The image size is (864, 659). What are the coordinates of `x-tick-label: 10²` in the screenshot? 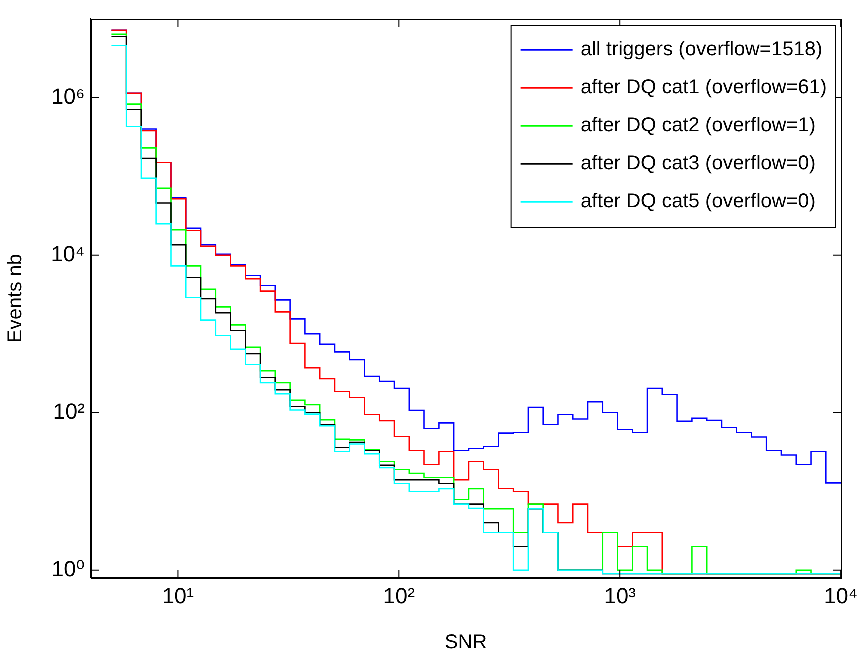 It's located at (399, 595).